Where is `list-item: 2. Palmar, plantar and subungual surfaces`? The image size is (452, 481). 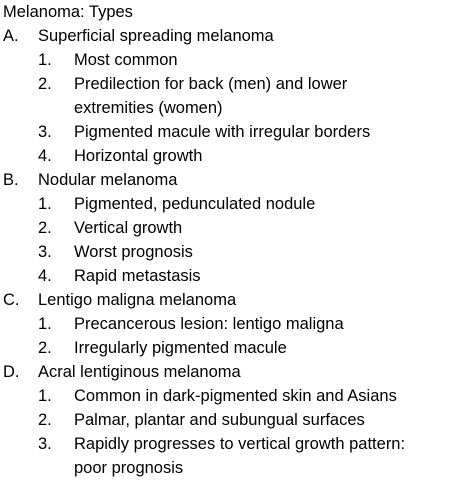 list-item: 2. Palmar, plantar and subungual surfaces is located at coordinates (226, 420).